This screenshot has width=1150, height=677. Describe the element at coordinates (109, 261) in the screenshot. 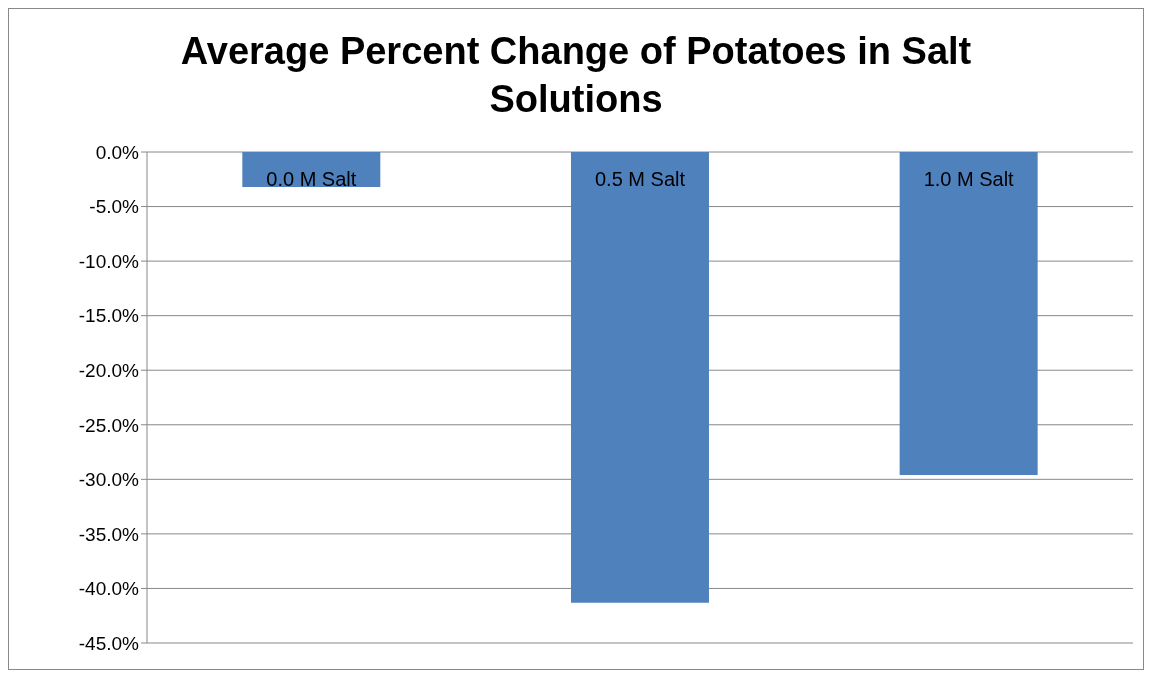

I see `y-tick-label: -10.0%` at that location.